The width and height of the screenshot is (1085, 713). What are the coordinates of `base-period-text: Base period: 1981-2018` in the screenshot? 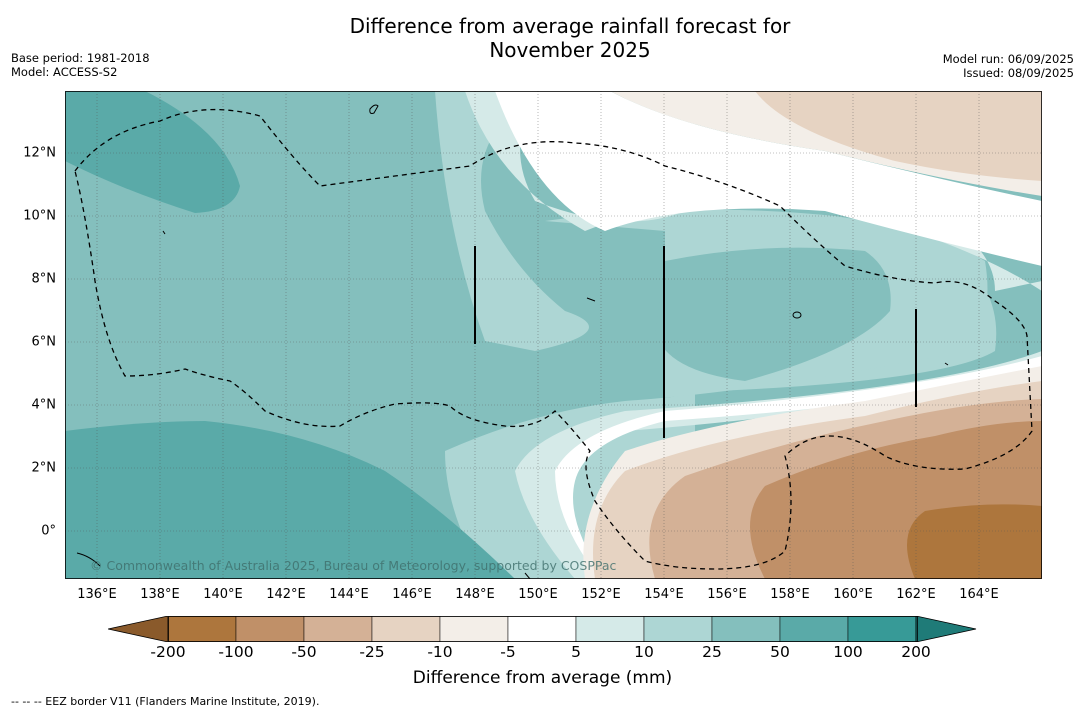 It's located at (80, 58).